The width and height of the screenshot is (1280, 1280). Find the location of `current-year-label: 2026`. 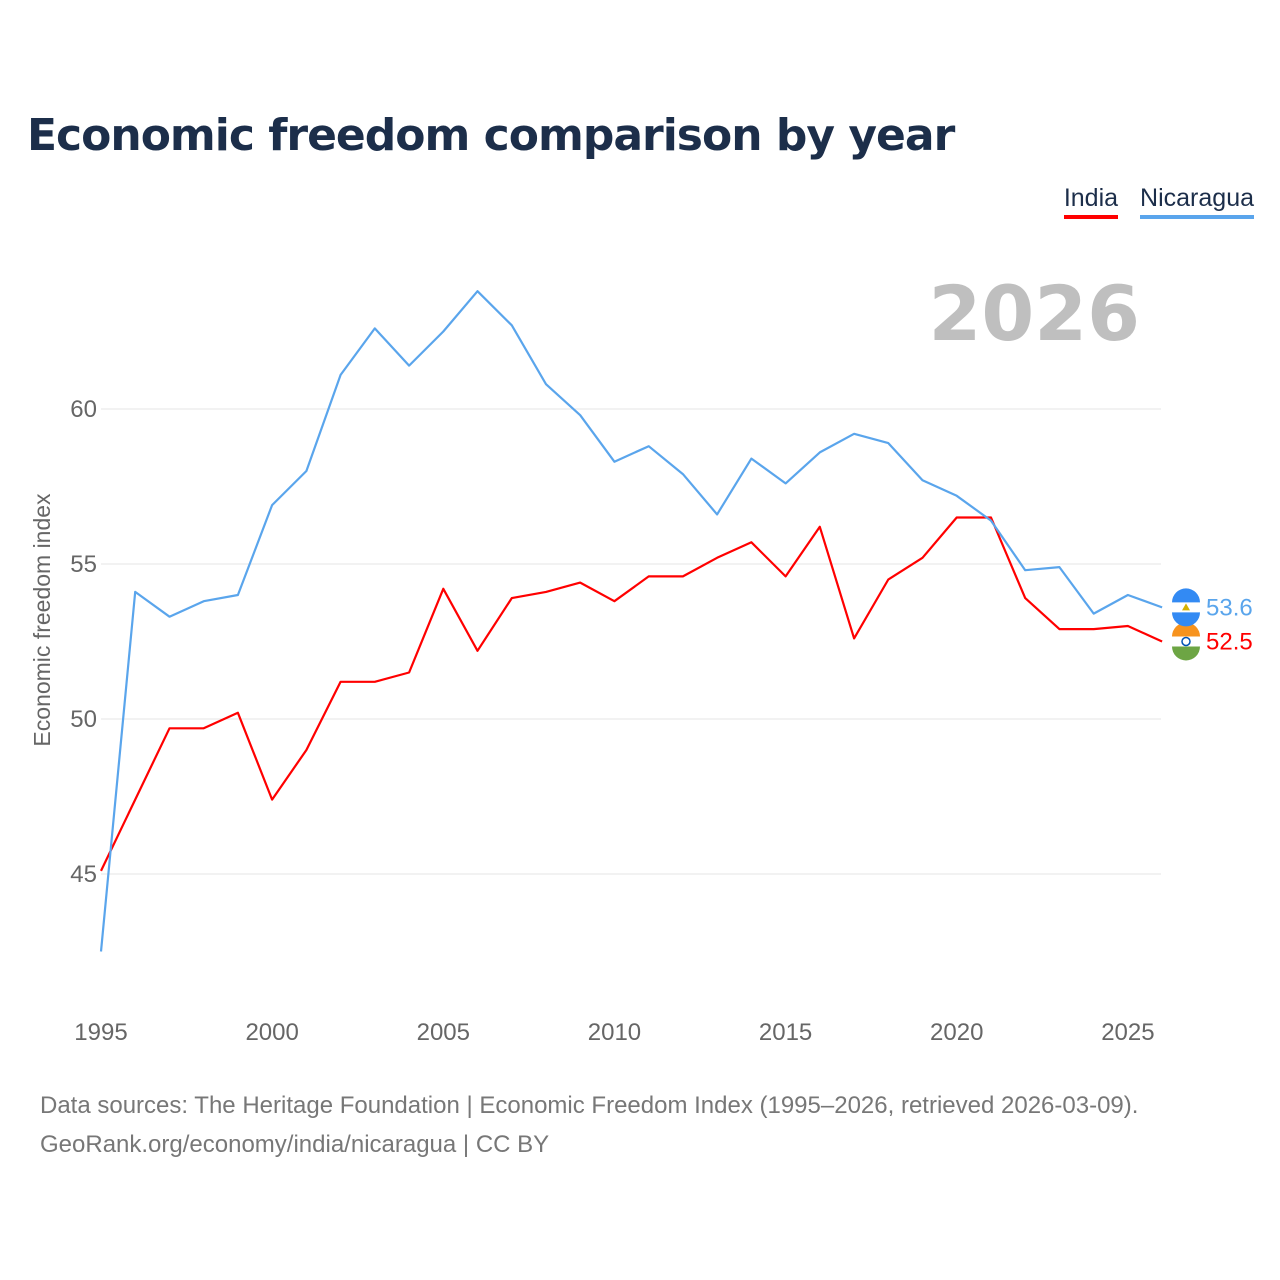

current-year-label: 2026 is located at coordinates (1034, 313).